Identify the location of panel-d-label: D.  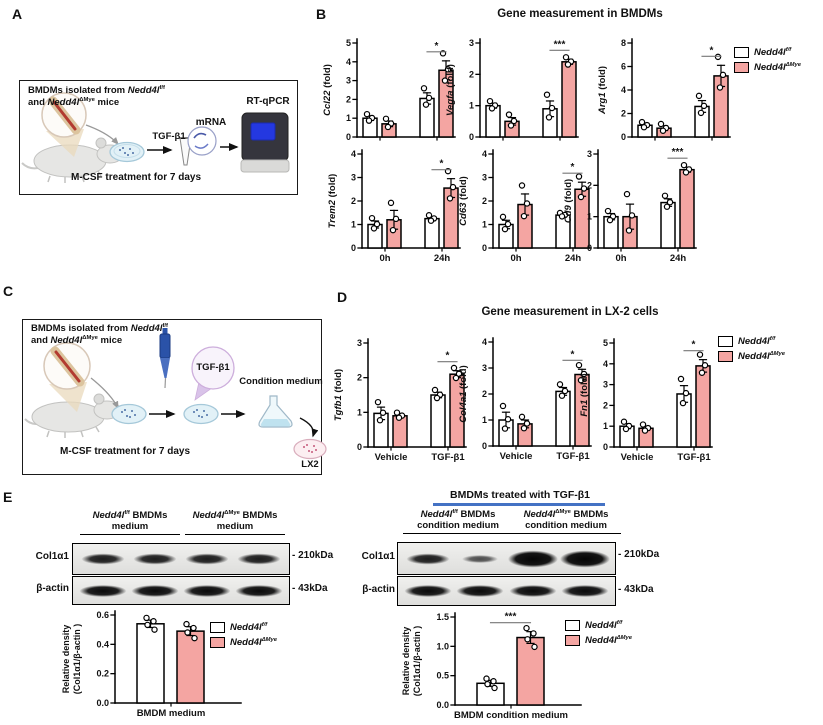
(342, 297).